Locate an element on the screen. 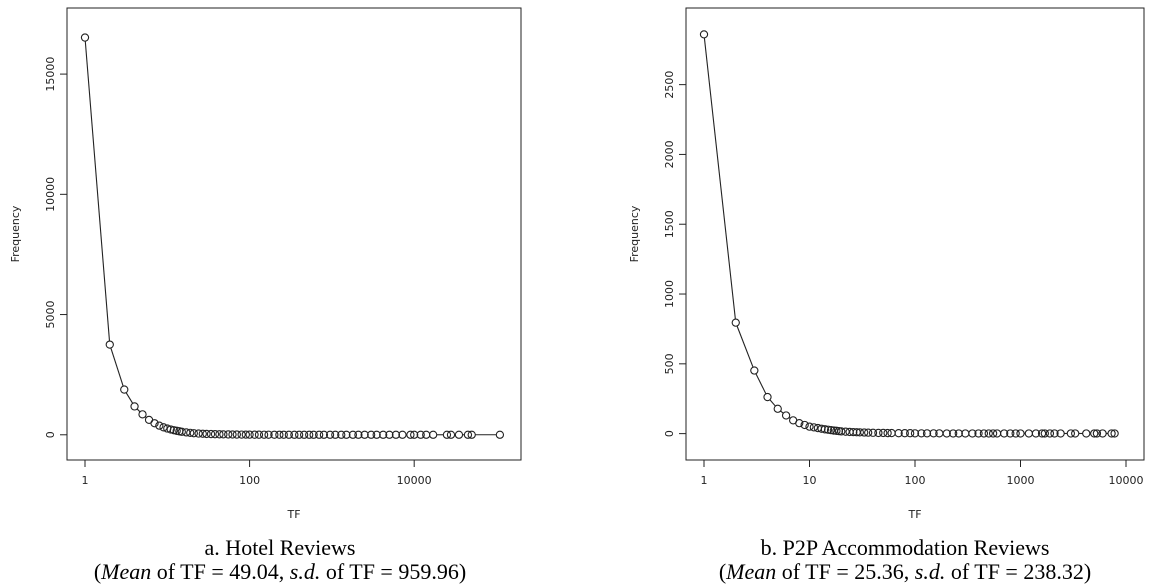 This screenshot has width=1160, height=588. caption-title: a. Hotel Reviews is located at coordinates (280, 547).